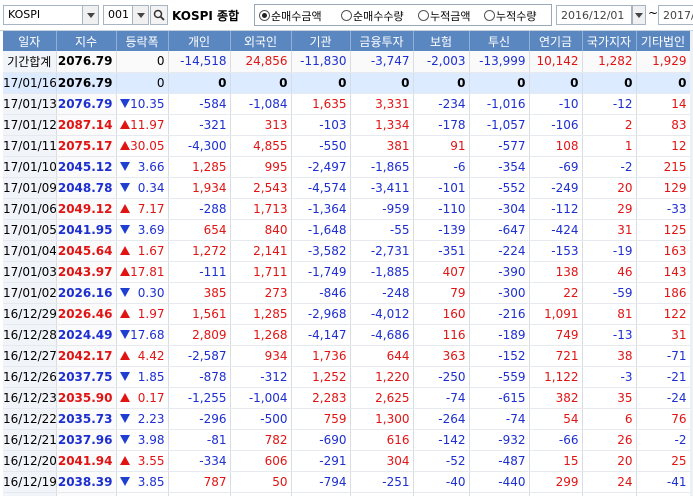 This screenshot has height=496, width=693. What do you see at coordinates (321, 314) in the screenshot?
I see `value-cell: -2,968` at bounding box center [321, 314].